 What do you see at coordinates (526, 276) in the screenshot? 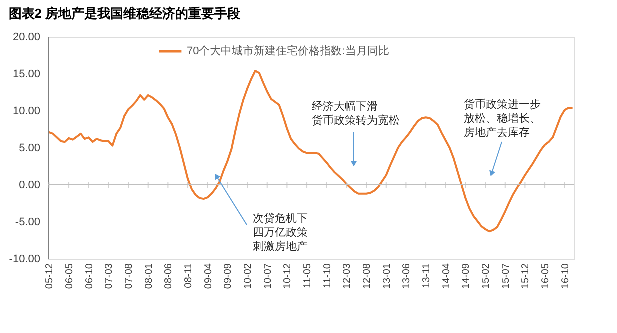
I see `x-tick-label: 15-12` at bounding box center [526, 276].